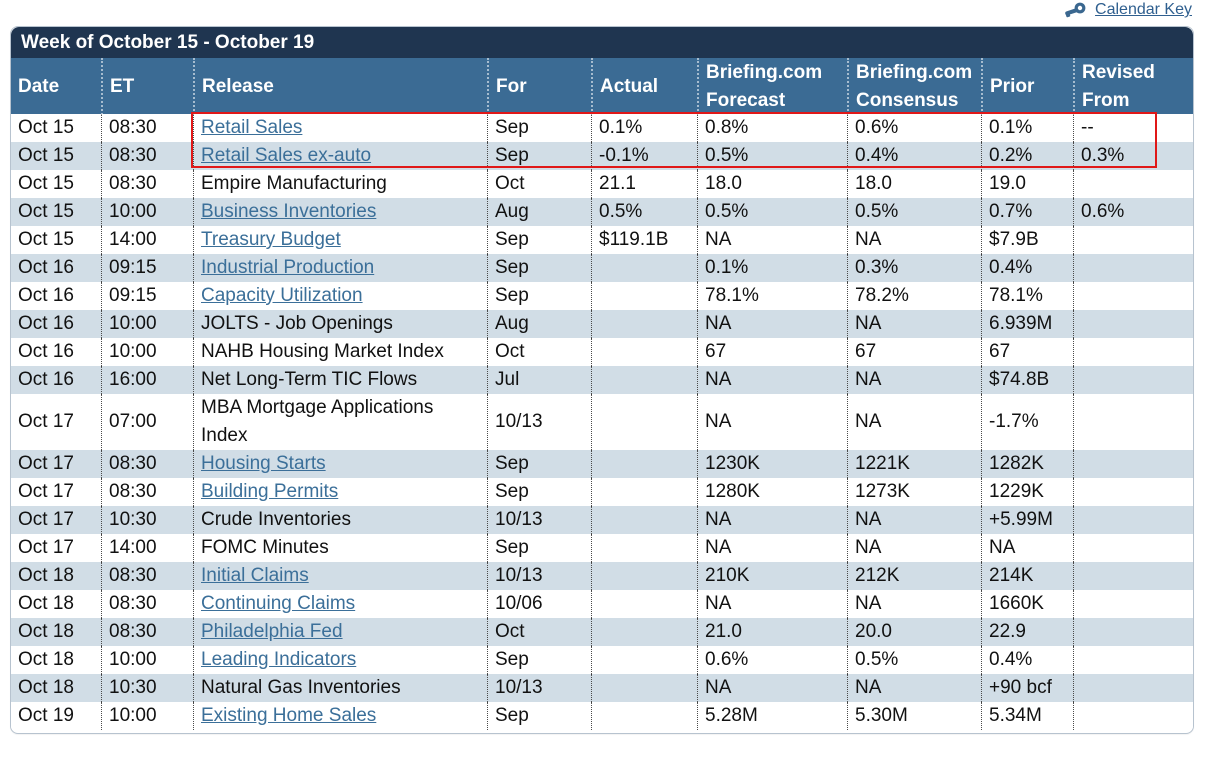 The height and width of the screenshot is (758, 1226). Describe the element at coordinates (1027, 520) in the screenshot. I see `prior-cell: +5.99M` at that location.